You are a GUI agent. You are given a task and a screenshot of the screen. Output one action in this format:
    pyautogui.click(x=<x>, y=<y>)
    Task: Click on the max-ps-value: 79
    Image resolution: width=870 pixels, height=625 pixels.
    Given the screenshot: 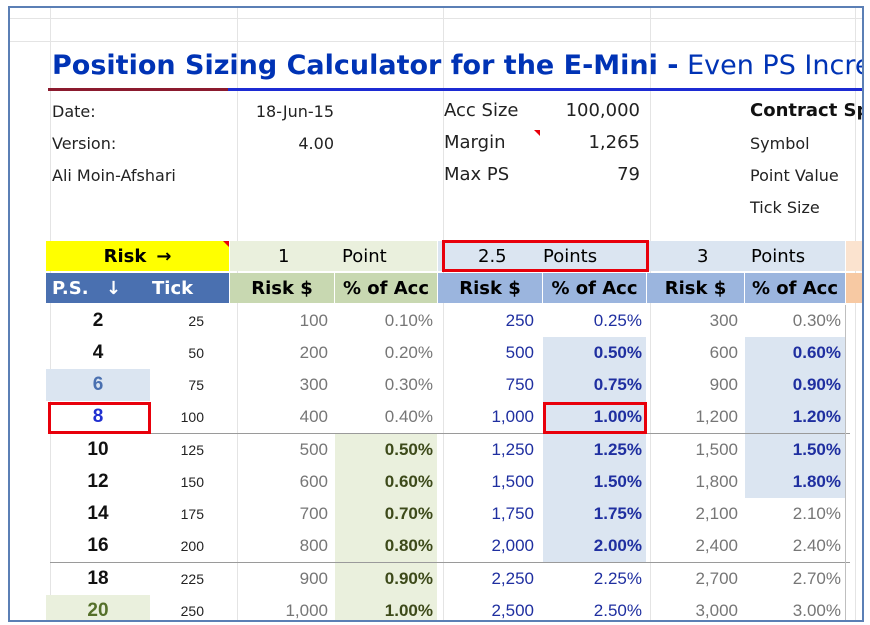 What is the action you would take?
    pyautogui.click(x=628, y=174)
    